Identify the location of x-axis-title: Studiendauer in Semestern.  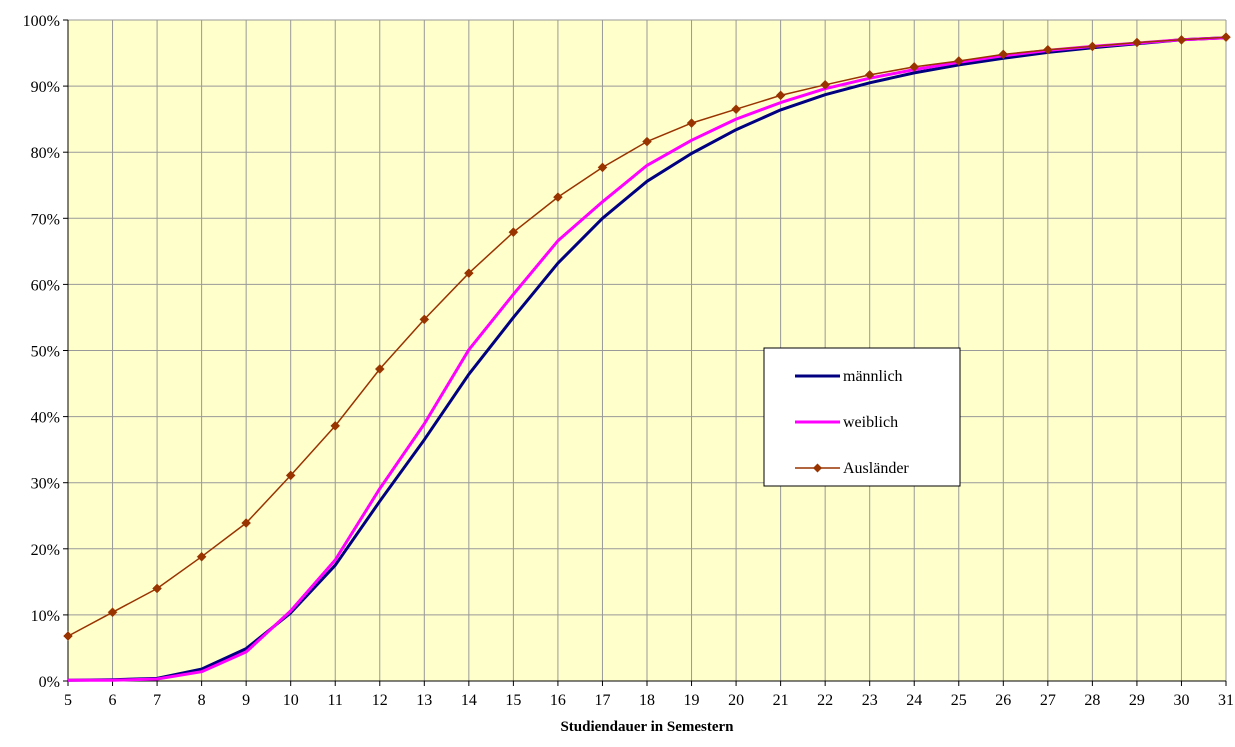
(647, 727).